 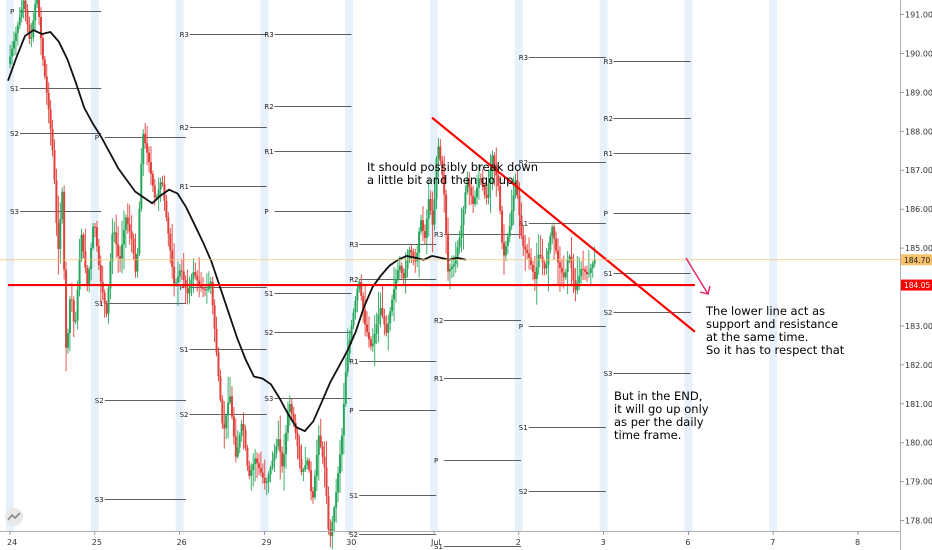 What do you see at coordinates (698, 276) in the screenshot?
I see `annotation-arrow` at bounding box center [698, 276].